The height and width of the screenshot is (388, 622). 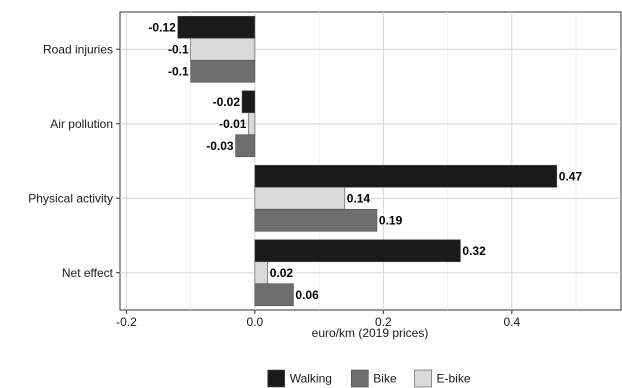 What do you see at coordinates (282, 273) in the screenshot?
I see `data-label: 0.02` at bounding box center [282, 273].